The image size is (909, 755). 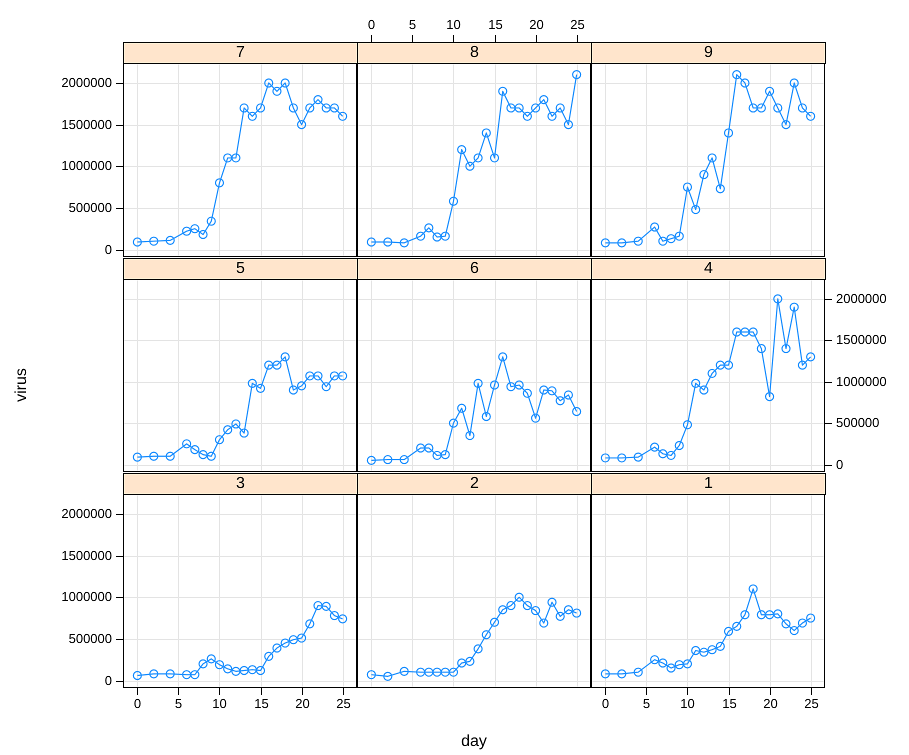 What do you see at coordinates (240, 269) in the screenshot?
I see `chart-title: 5` at bounding box center [240, 269].